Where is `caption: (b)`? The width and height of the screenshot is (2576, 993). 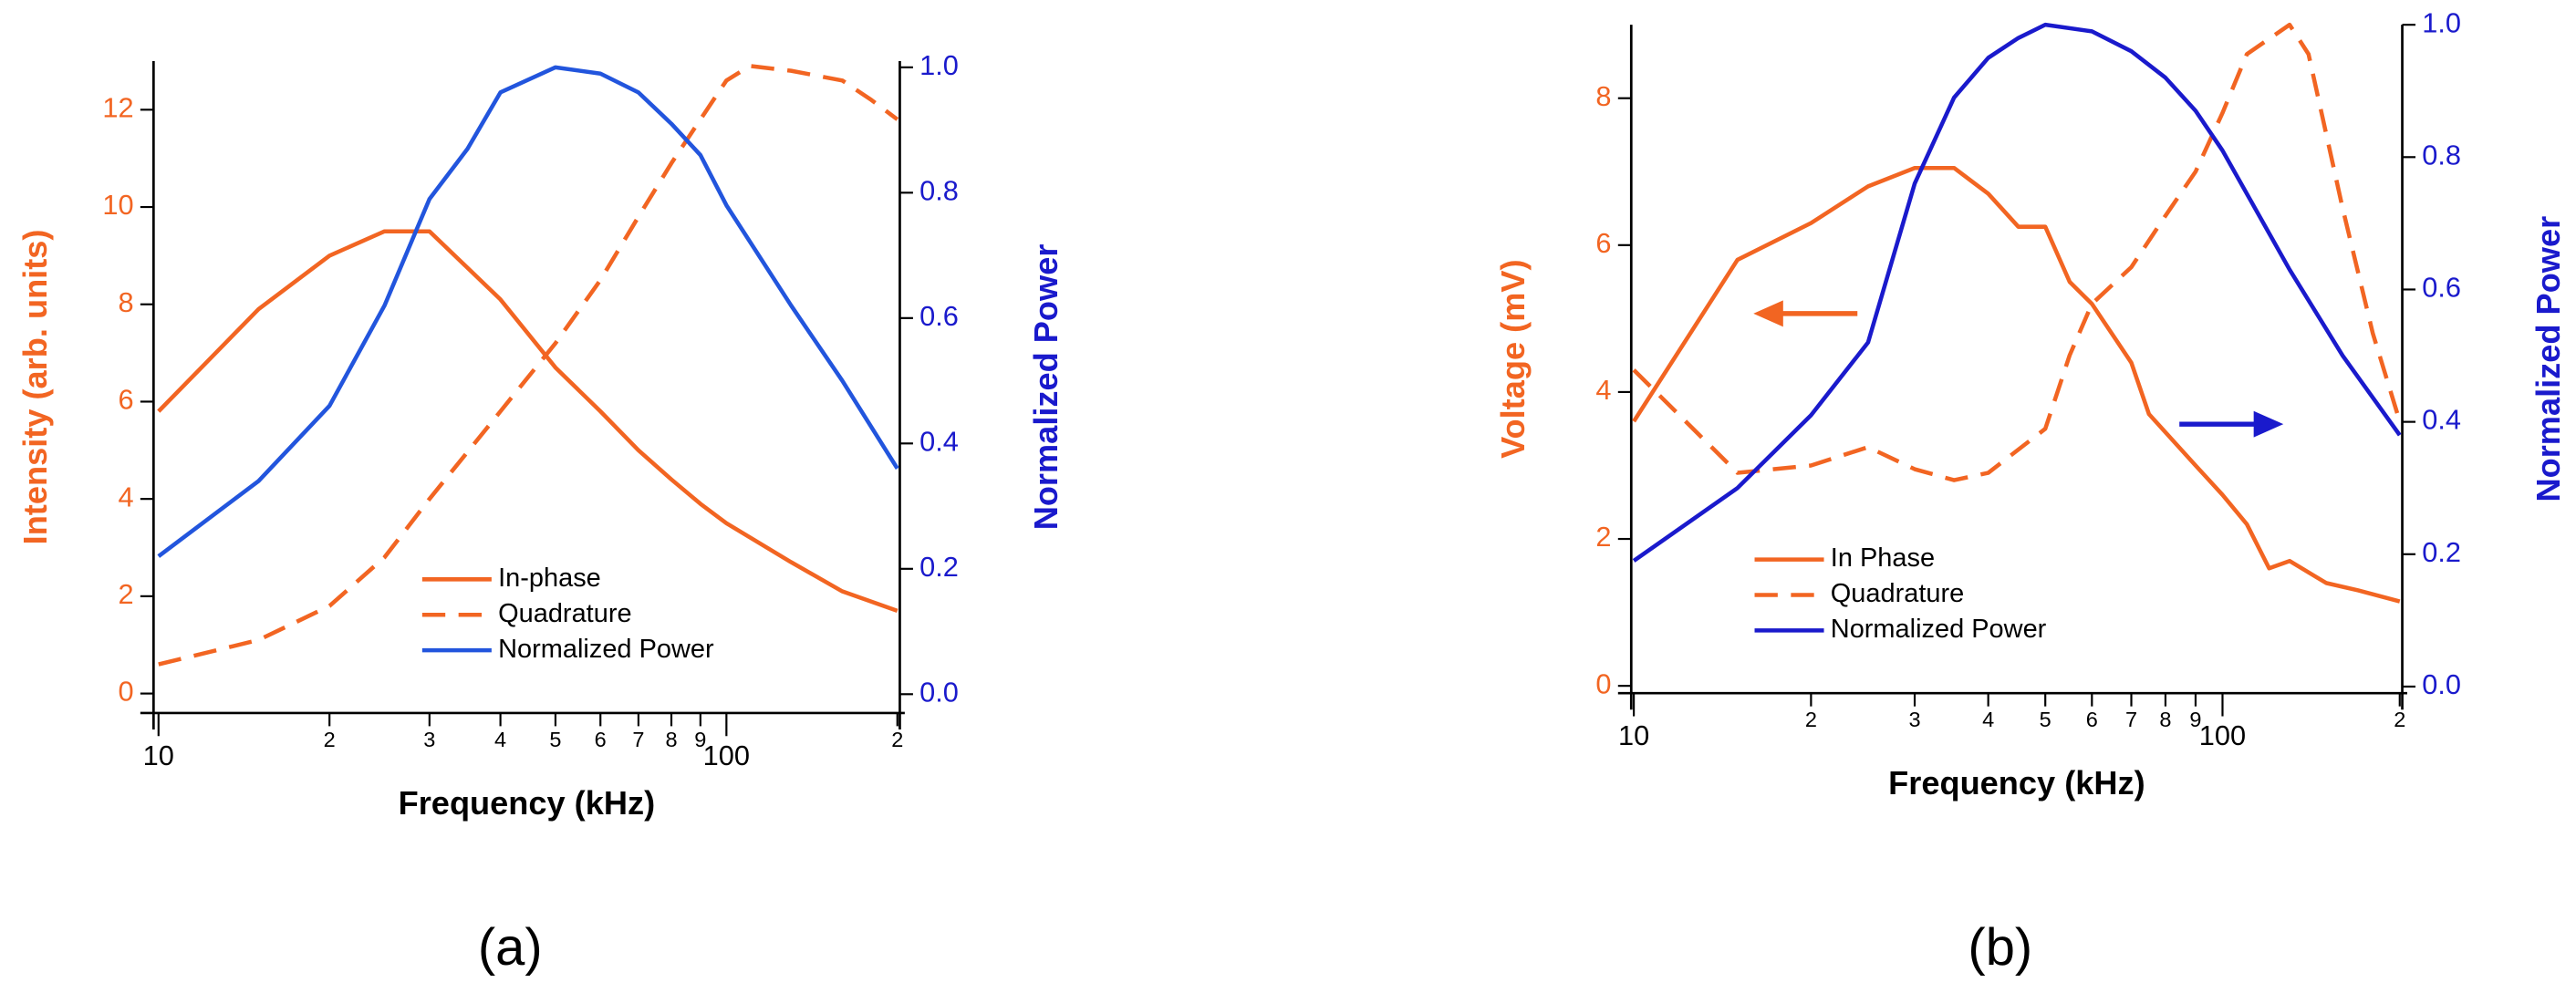
caption: (b) is located at coordinates (2000, 948).